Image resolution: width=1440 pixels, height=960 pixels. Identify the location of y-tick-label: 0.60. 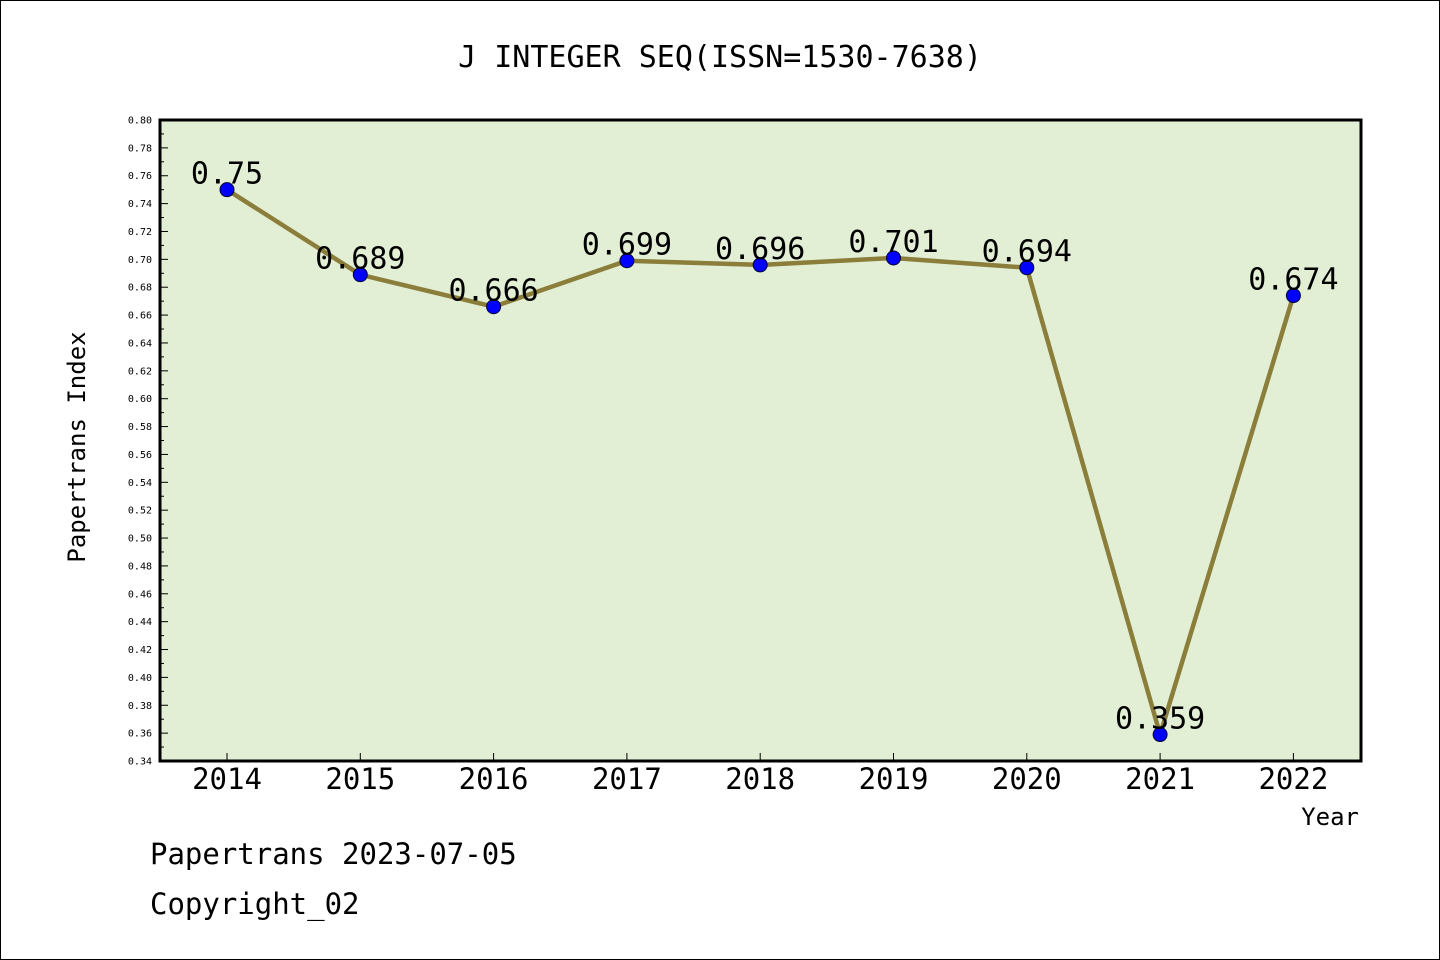
(140, 399).